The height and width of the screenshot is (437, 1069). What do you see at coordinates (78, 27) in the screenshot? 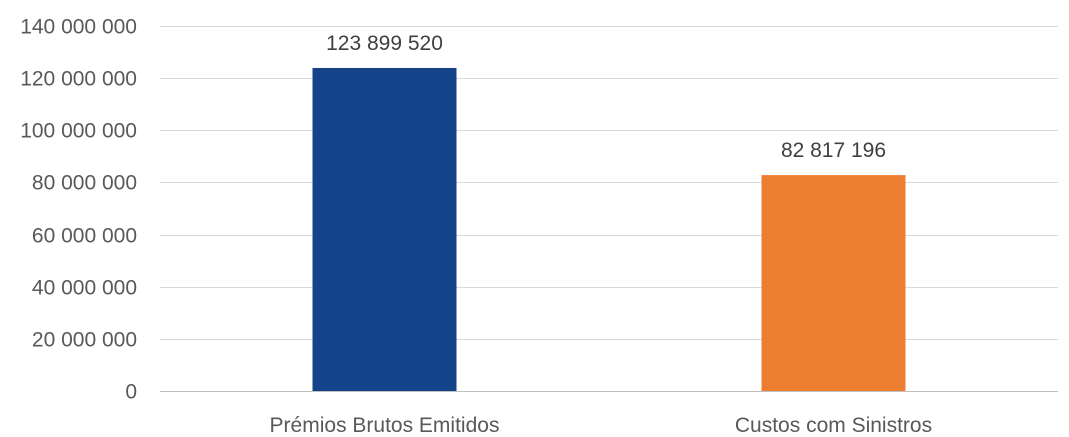
I see `y-tick-label: 140 000 000` at bounding box center [78, 27].